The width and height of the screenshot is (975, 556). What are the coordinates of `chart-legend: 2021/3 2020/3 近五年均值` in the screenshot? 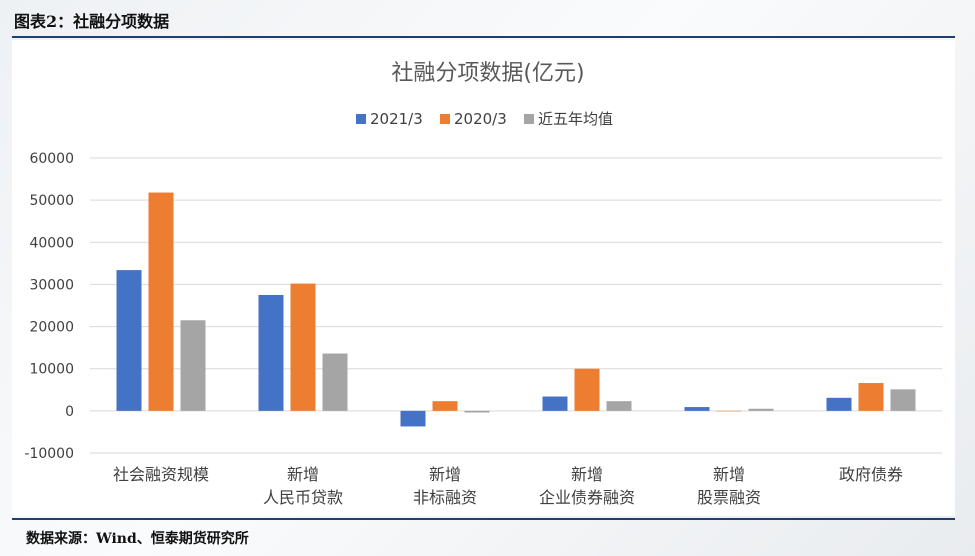 It's located at (484, 119).